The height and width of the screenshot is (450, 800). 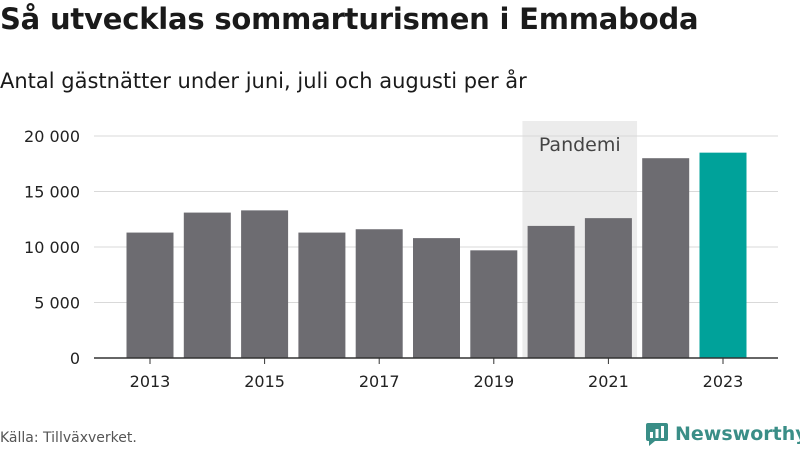 I want to click on x-tick-label: 2023, so click(x=723, y=381).